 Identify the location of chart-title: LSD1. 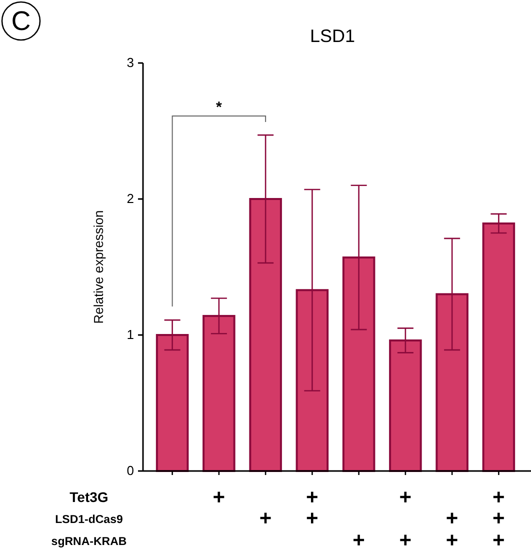
(333, 36).